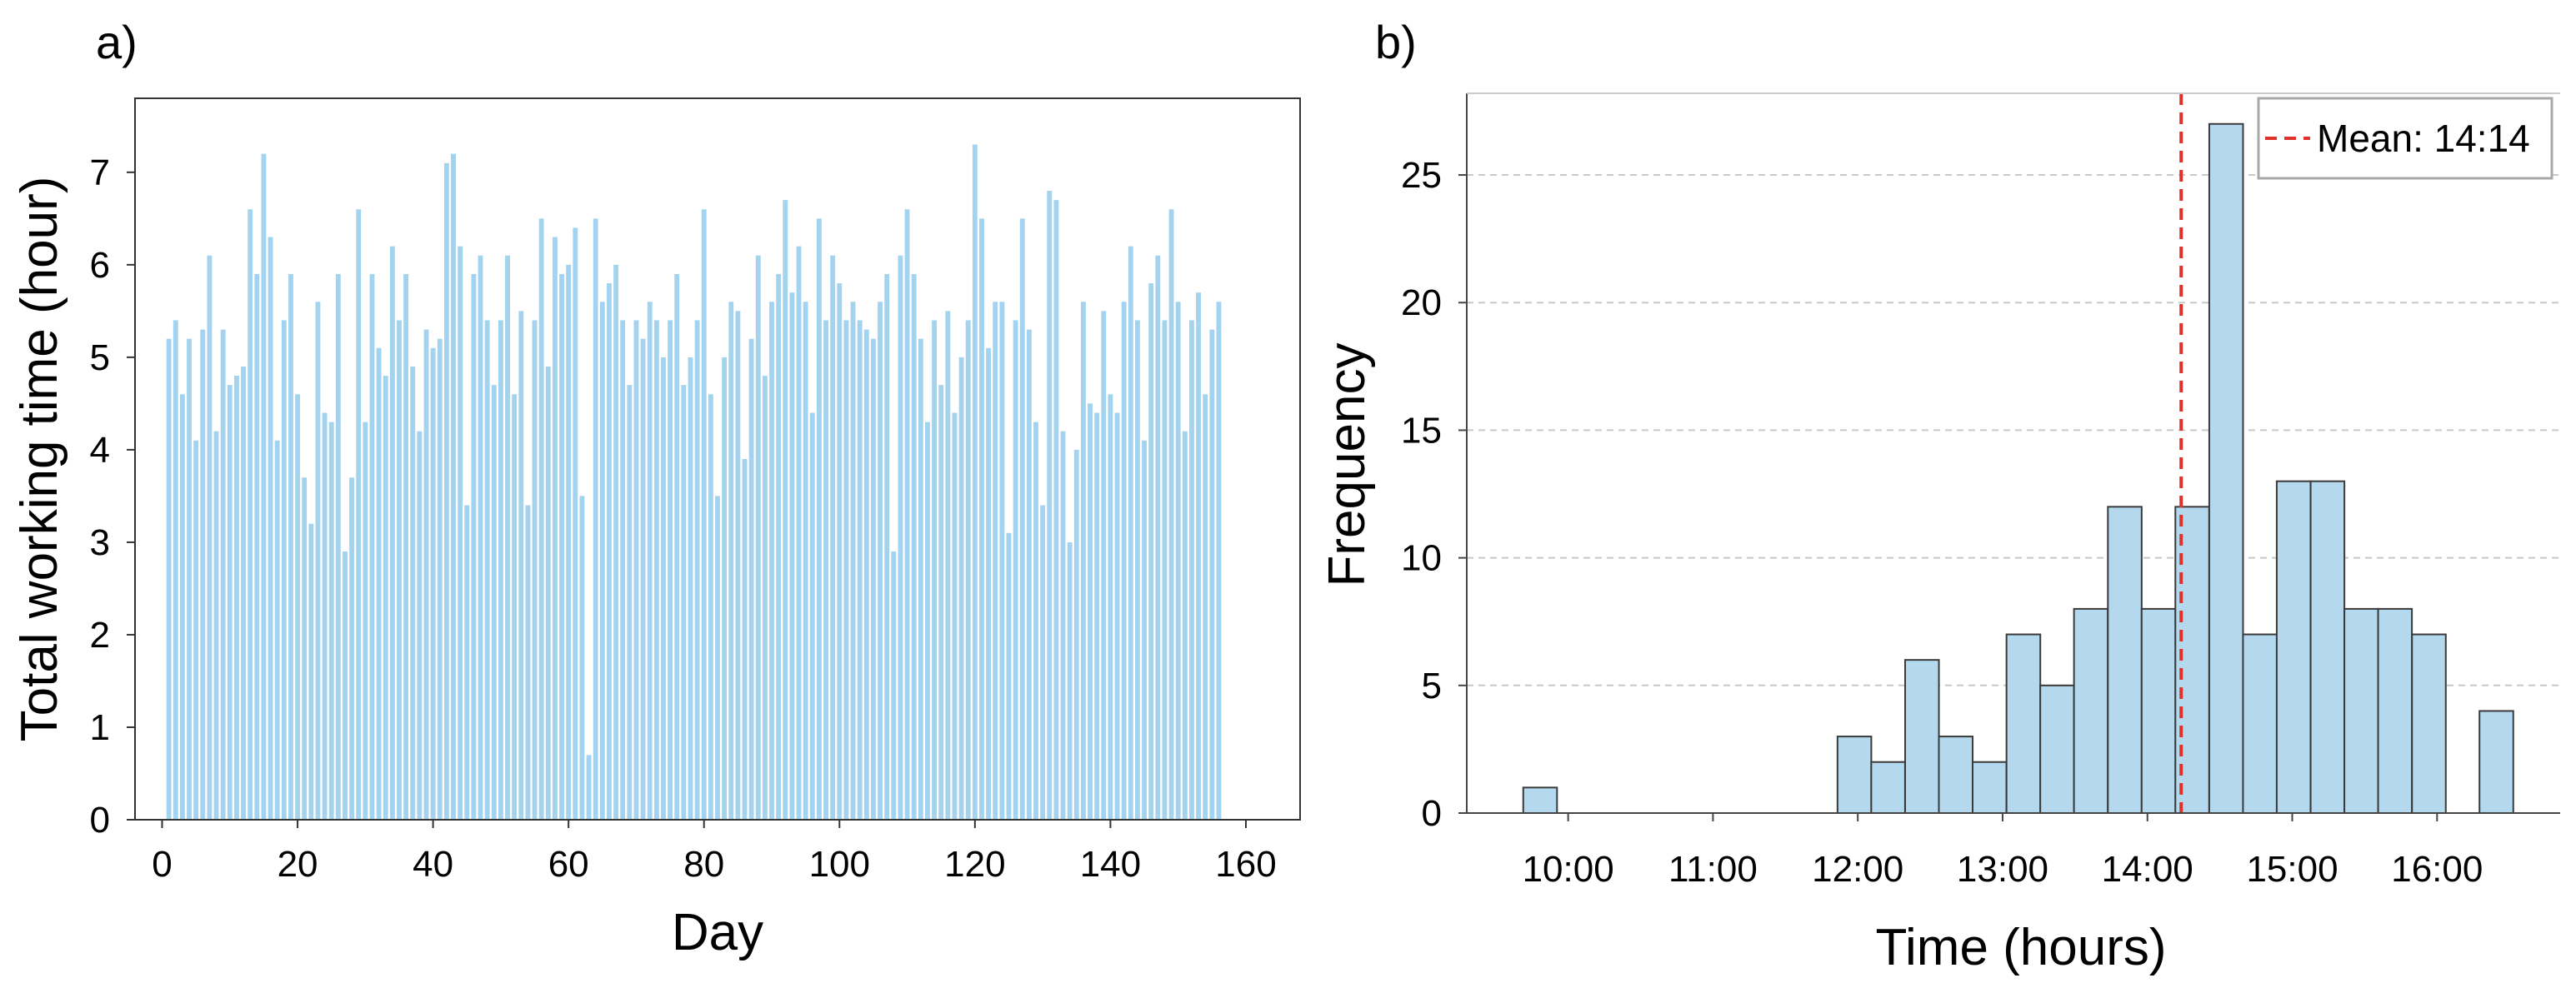  I want to click on x-tick-label: 80, so click(703, 864).